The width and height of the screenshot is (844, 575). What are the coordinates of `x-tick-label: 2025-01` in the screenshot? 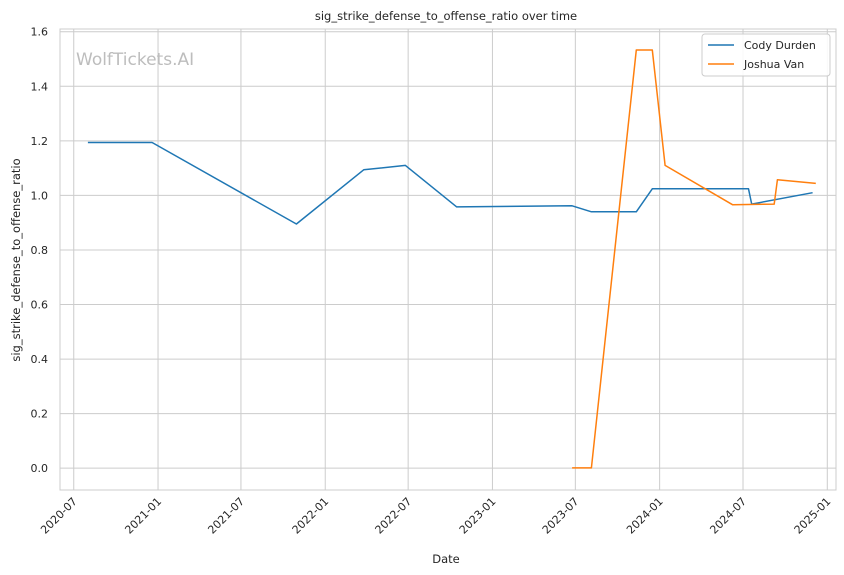 It's located at (813, 516).